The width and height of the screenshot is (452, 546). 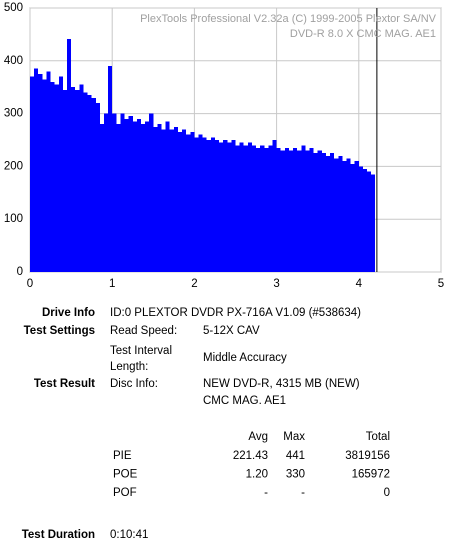 I want to click on y-tick-label: 300, so click(x=13, y=114).